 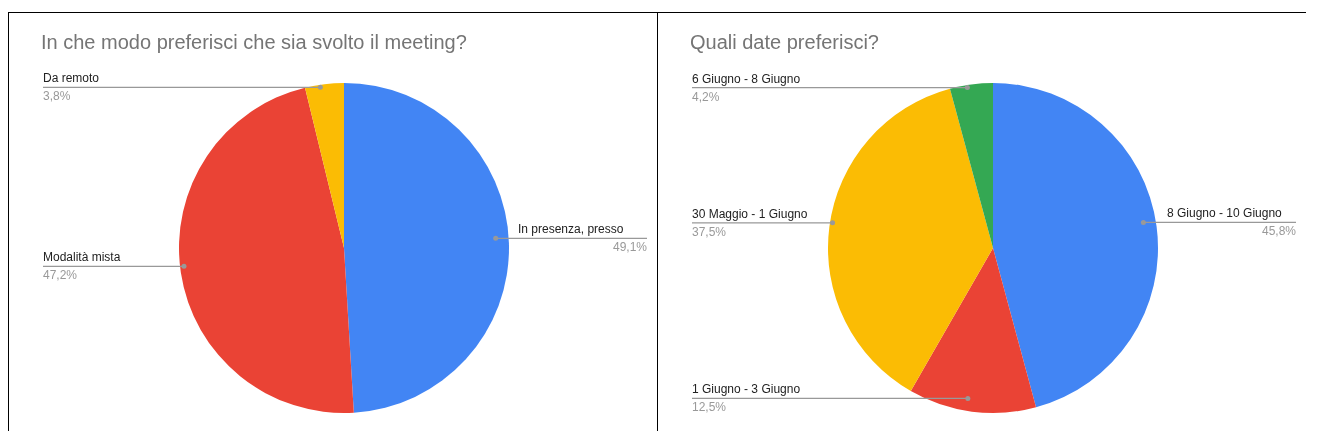 What do you see at coordinates (1225, 213) in the screenshot?
I see `slice-label: 8 Giugno - 10 Giugno` at bounding box center [1225, 213].